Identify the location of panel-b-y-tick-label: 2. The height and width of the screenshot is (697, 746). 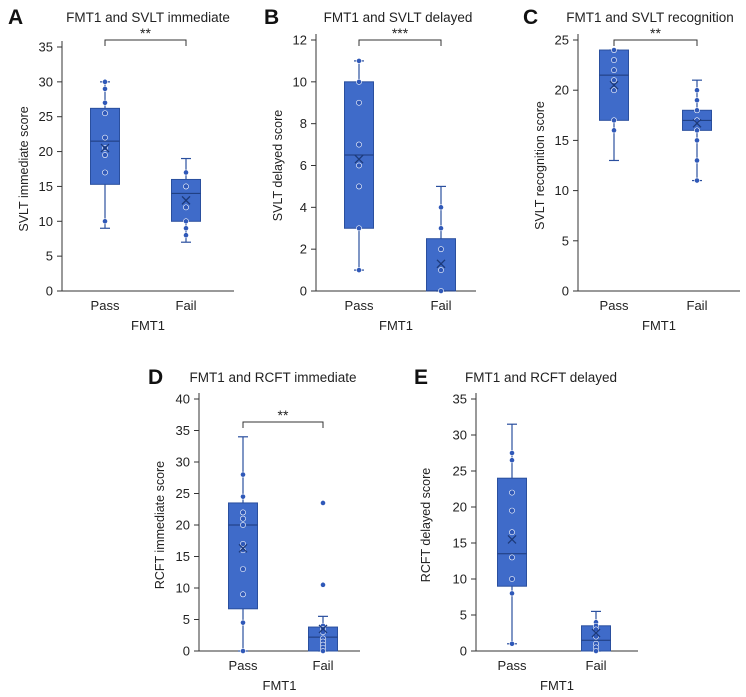
(303, 249).